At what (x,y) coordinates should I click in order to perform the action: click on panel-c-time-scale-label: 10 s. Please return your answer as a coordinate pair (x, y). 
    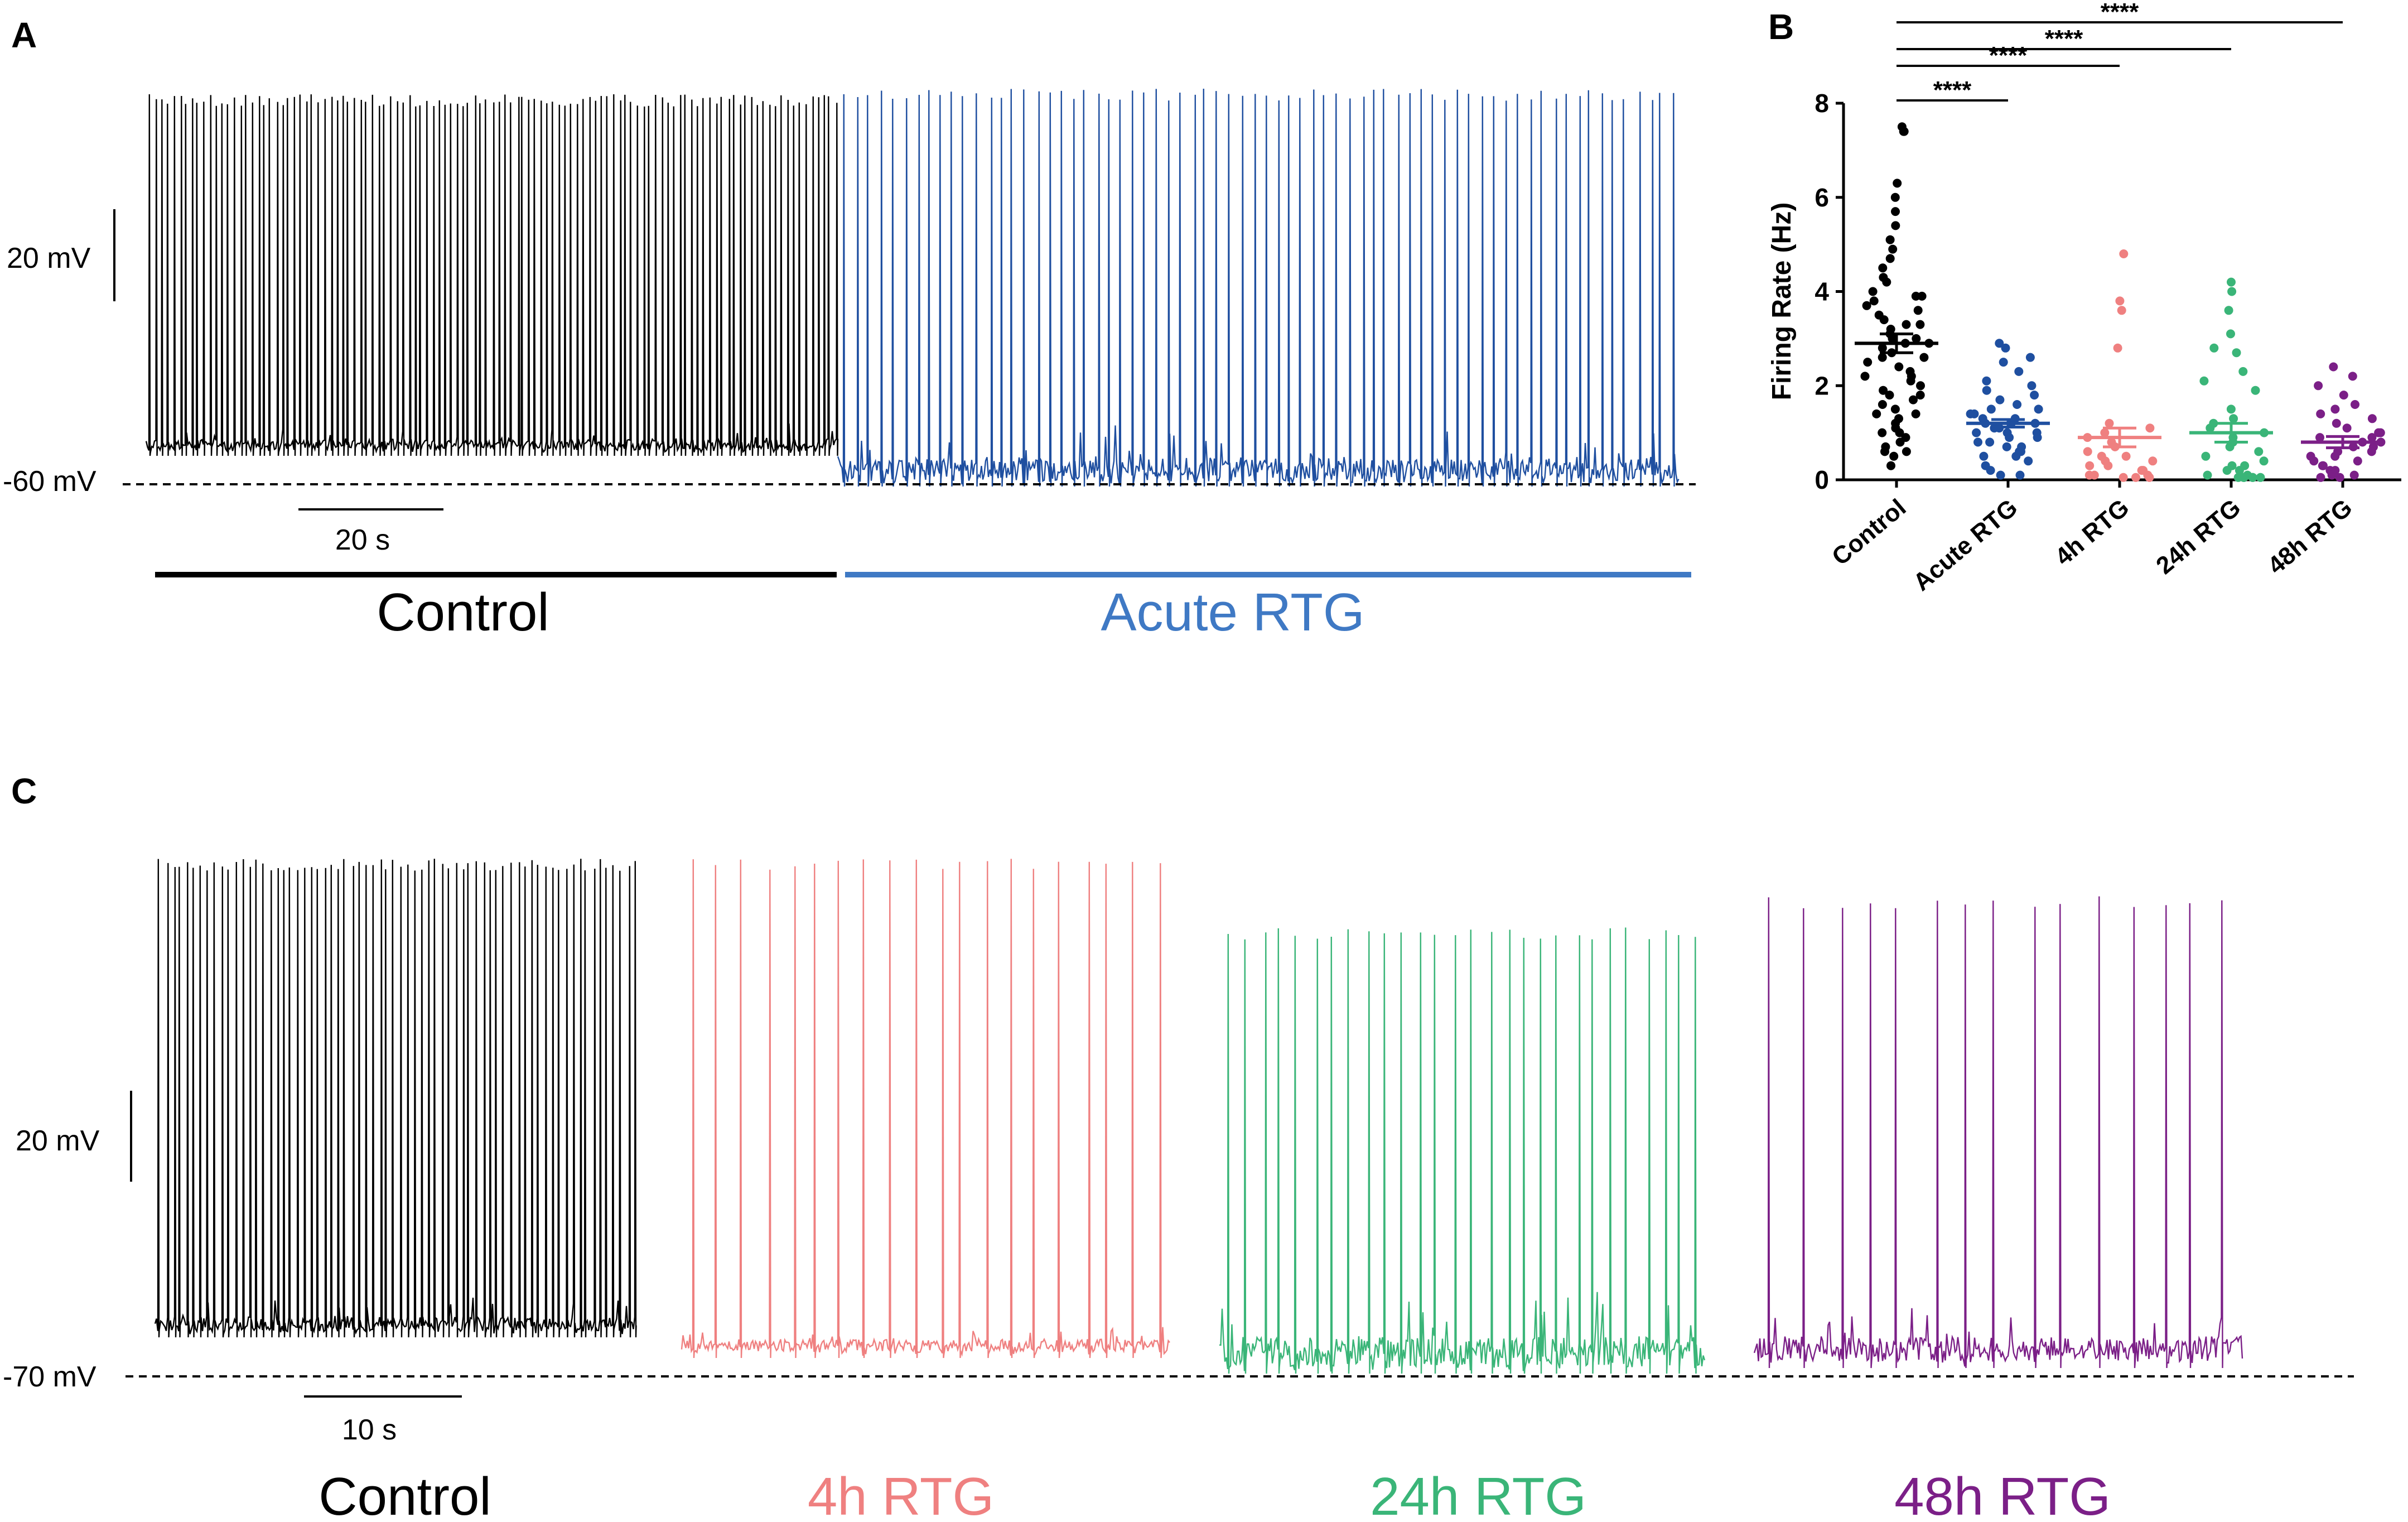
    Looking at the image, I should click on (369, 1430).